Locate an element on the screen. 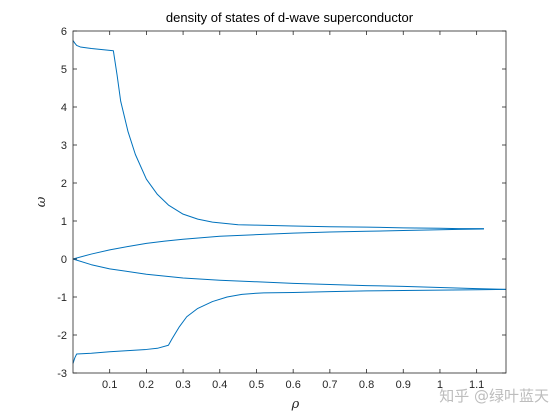 This screenshot has width=560, height=420. x-tick-label: 0.4 is located at coordinates (219, 385).